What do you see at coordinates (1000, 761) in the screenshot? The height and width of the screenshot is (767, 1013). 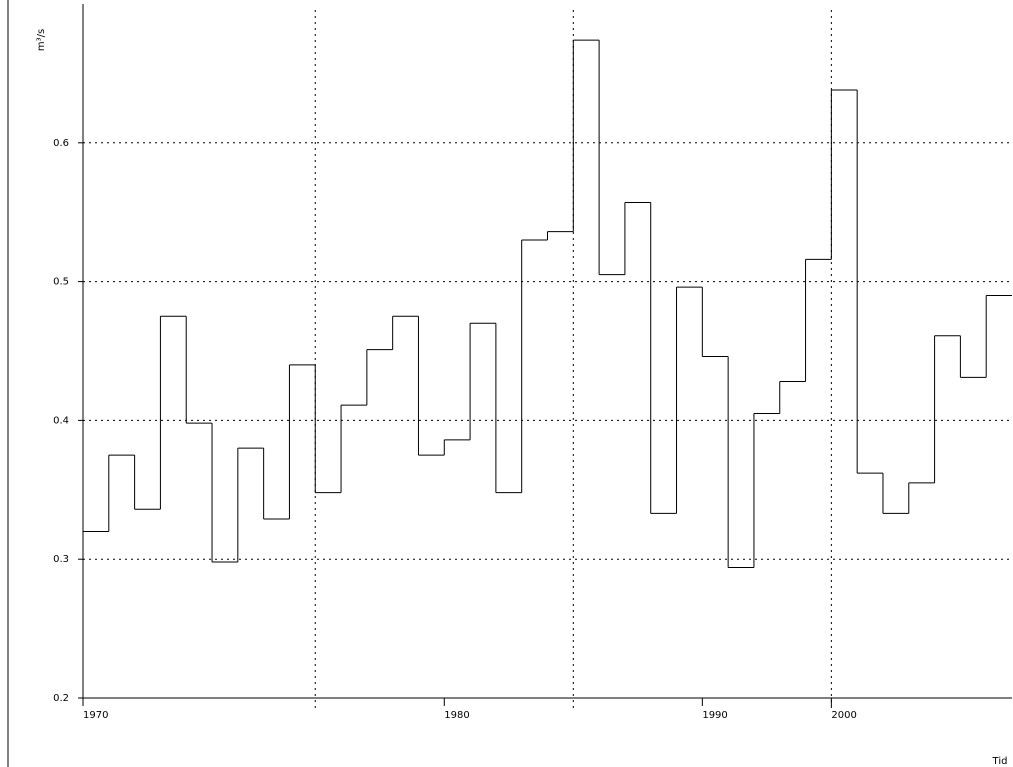 I see `x-axis-label: Tid` at bounding box center [1000, 761].